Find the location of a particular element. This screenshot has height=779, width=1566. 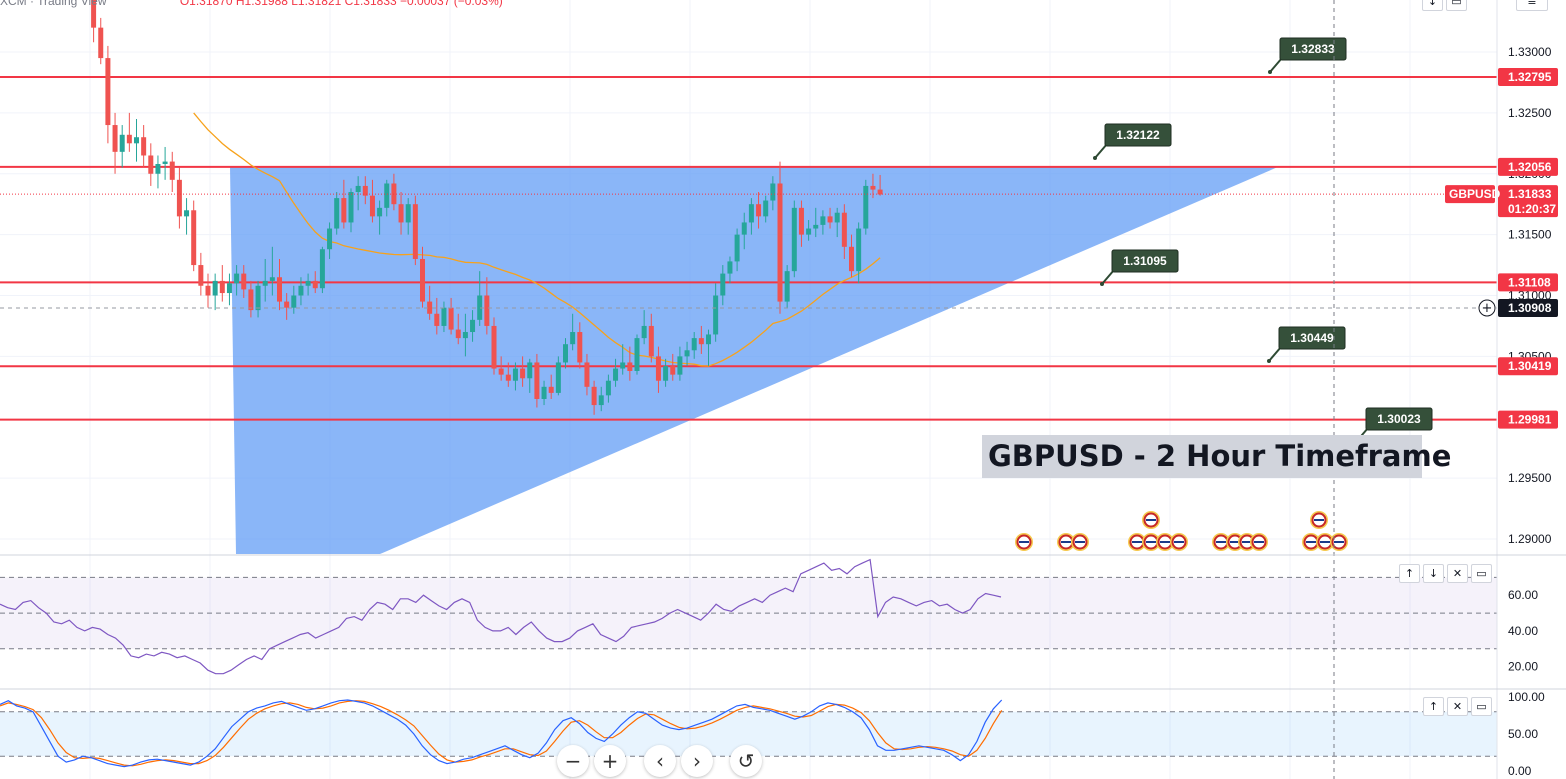

stoch-axis-tick: 50.00 is located at coordinates (1523, 734).